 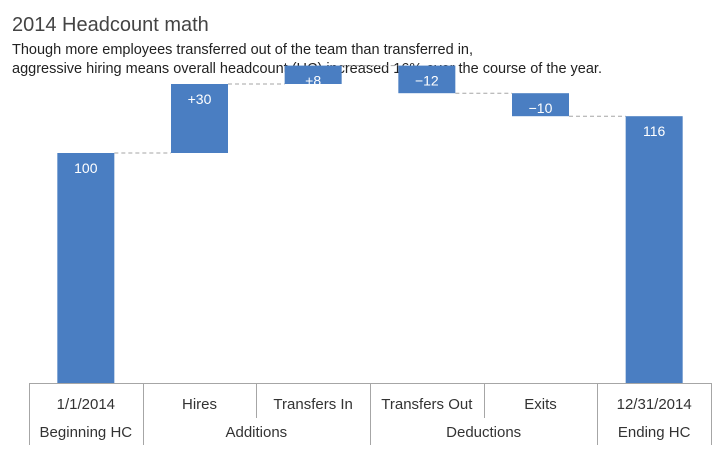 What do you see at coordinates (370, 109) in the screenshot?
I see `connector-lines` at bounding box center [370, 109].